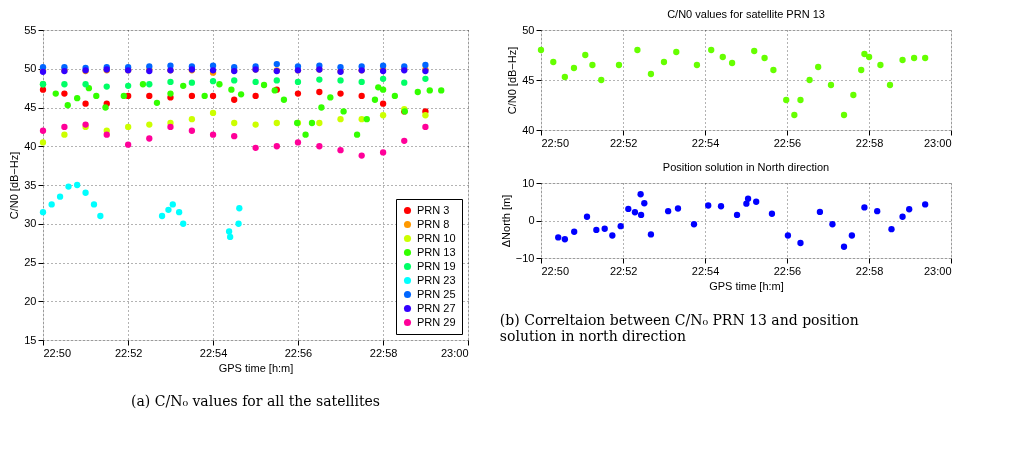 Image resolution: width=1035 pixels, height=472 pixels. I want to click on y-tick-label: 55, so click(30, 29).